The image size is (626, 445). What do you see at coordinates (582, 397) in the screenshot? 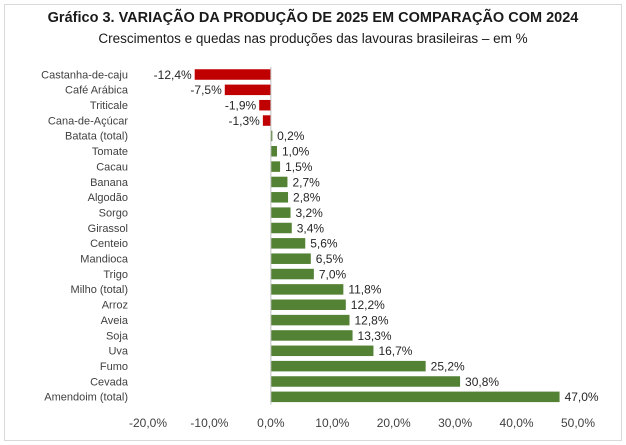
I see `value-label-21: 47,0%` at bounding box center [582, 397].